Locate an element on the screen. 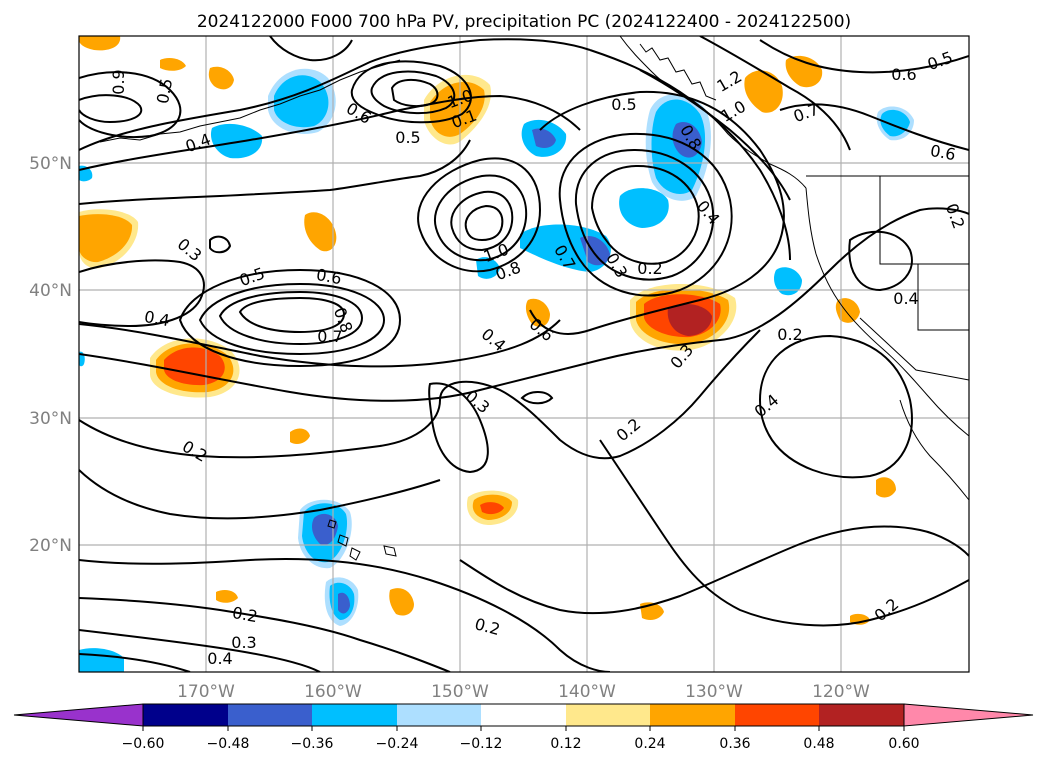  lon-labels: 170°W 160°W 150°W 140°W 130°W 120°W is located at coordinates (523, 692).